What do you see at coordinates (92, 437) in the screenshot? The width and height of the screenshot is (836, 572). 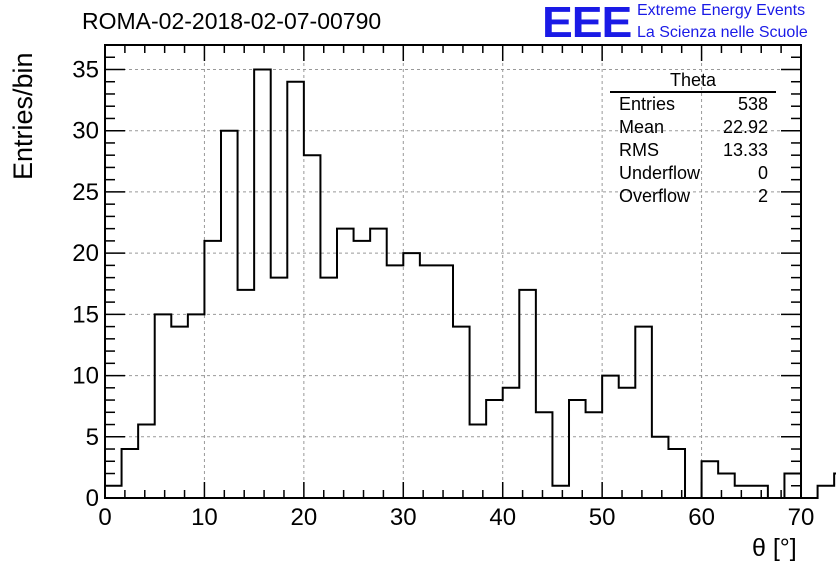 I see `y-tick-label: 5` at bounding box center [92, 437].